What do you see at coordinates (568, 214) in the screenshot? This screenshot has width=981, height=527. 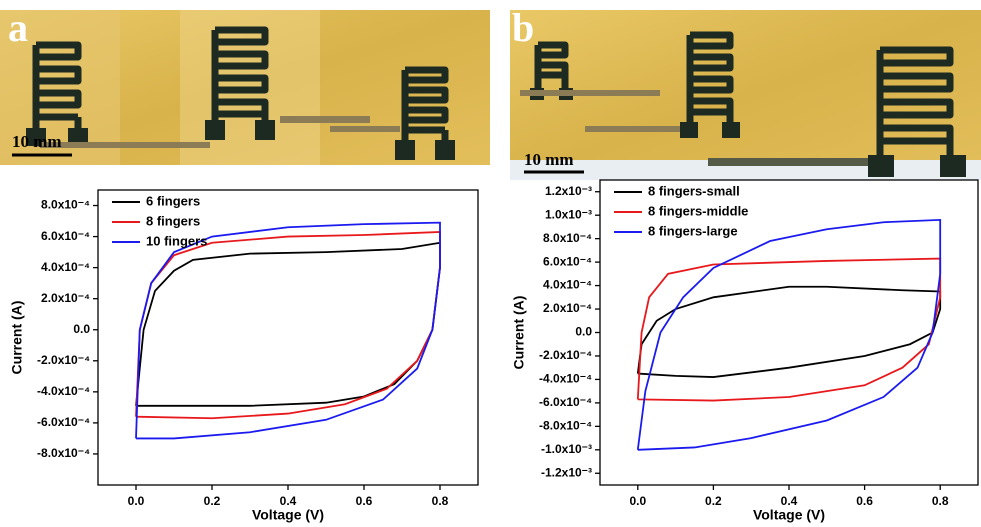 I see `y-tick-label: 1.0x10⁻³` at bounding box center [568, 214].